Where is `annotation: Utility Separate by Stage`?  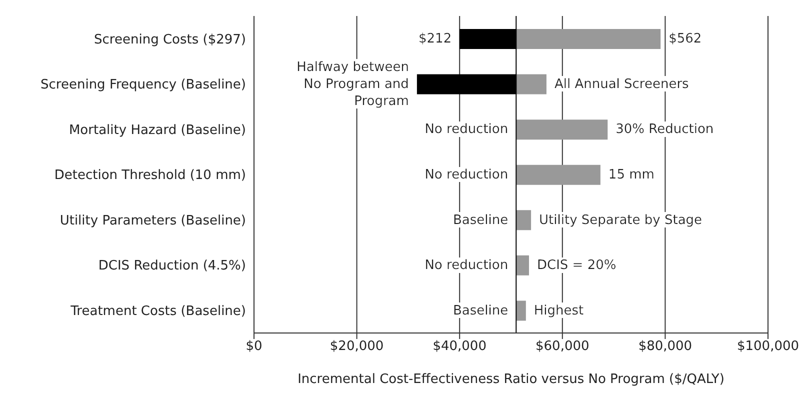 annotation: Utility Separate by Stage is located at coordinates (620, 220).